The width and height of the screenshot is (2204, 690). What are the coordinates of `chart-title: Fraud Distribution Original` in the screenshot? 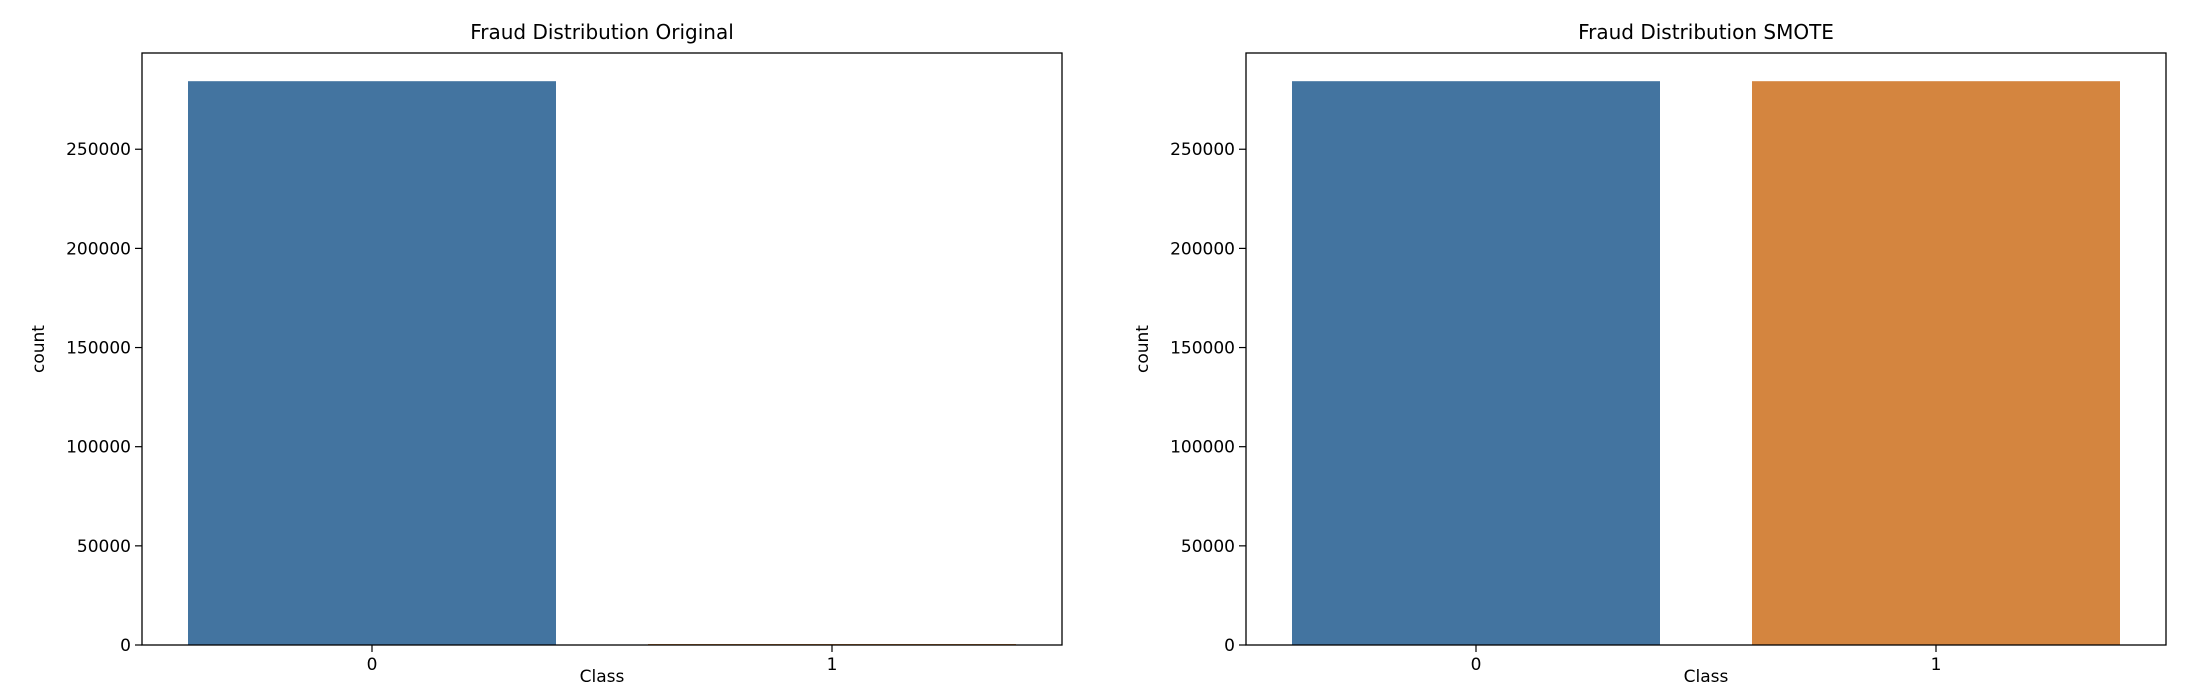 It's located at (602, 32).